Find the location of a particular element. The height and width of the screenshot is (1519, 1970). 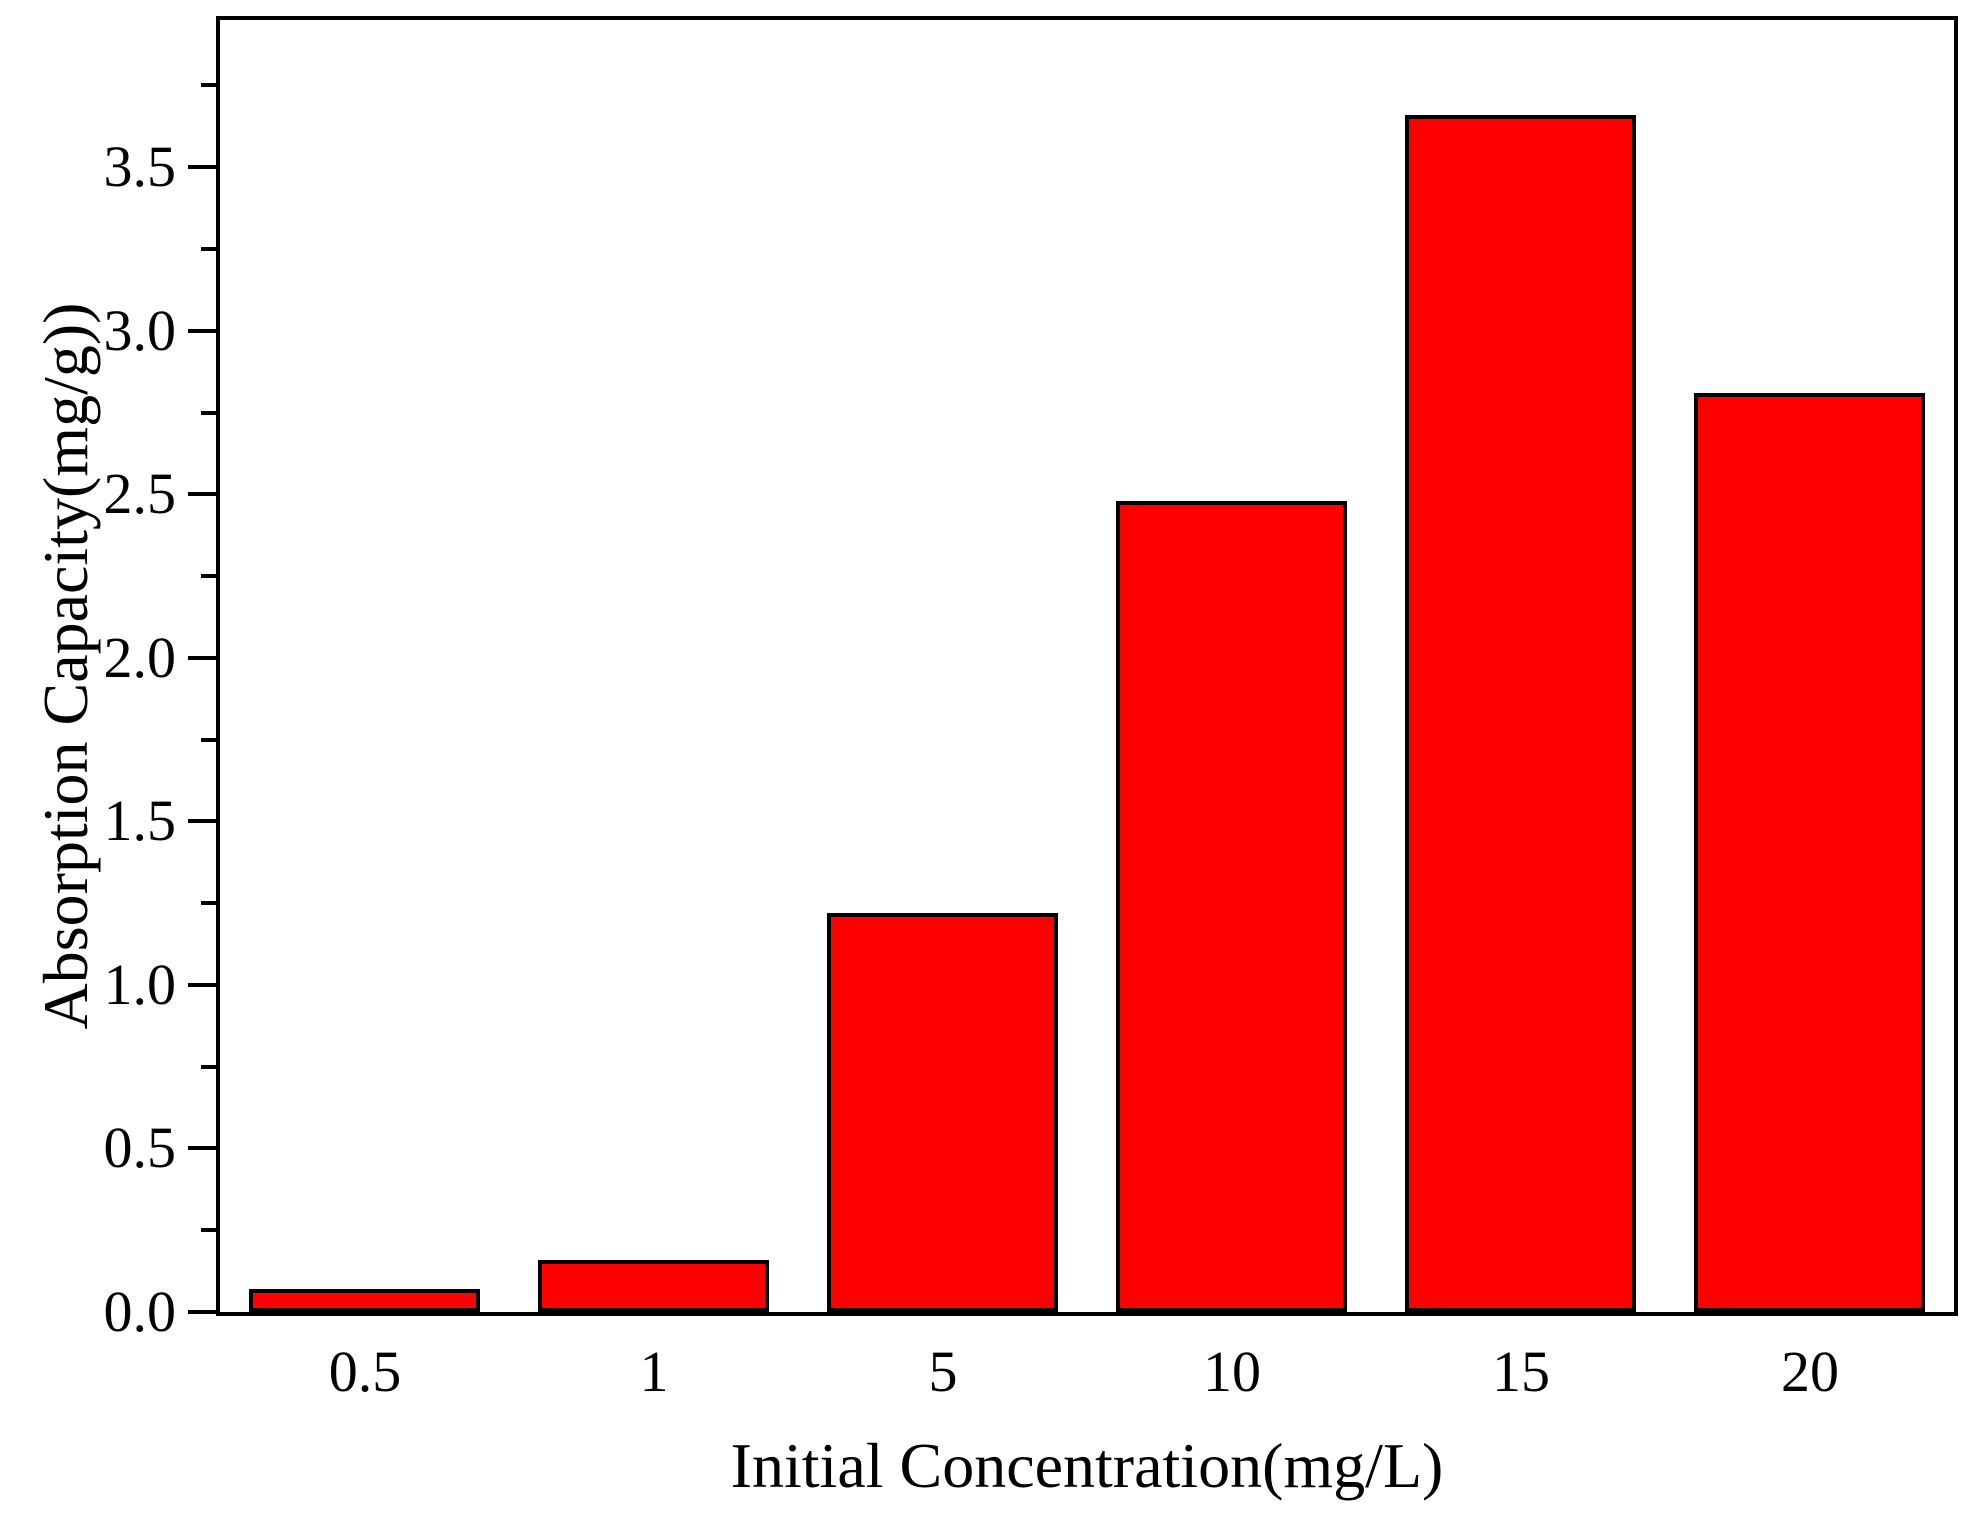

y-tick-label: 1.5 is located at coordinates (140, 820).